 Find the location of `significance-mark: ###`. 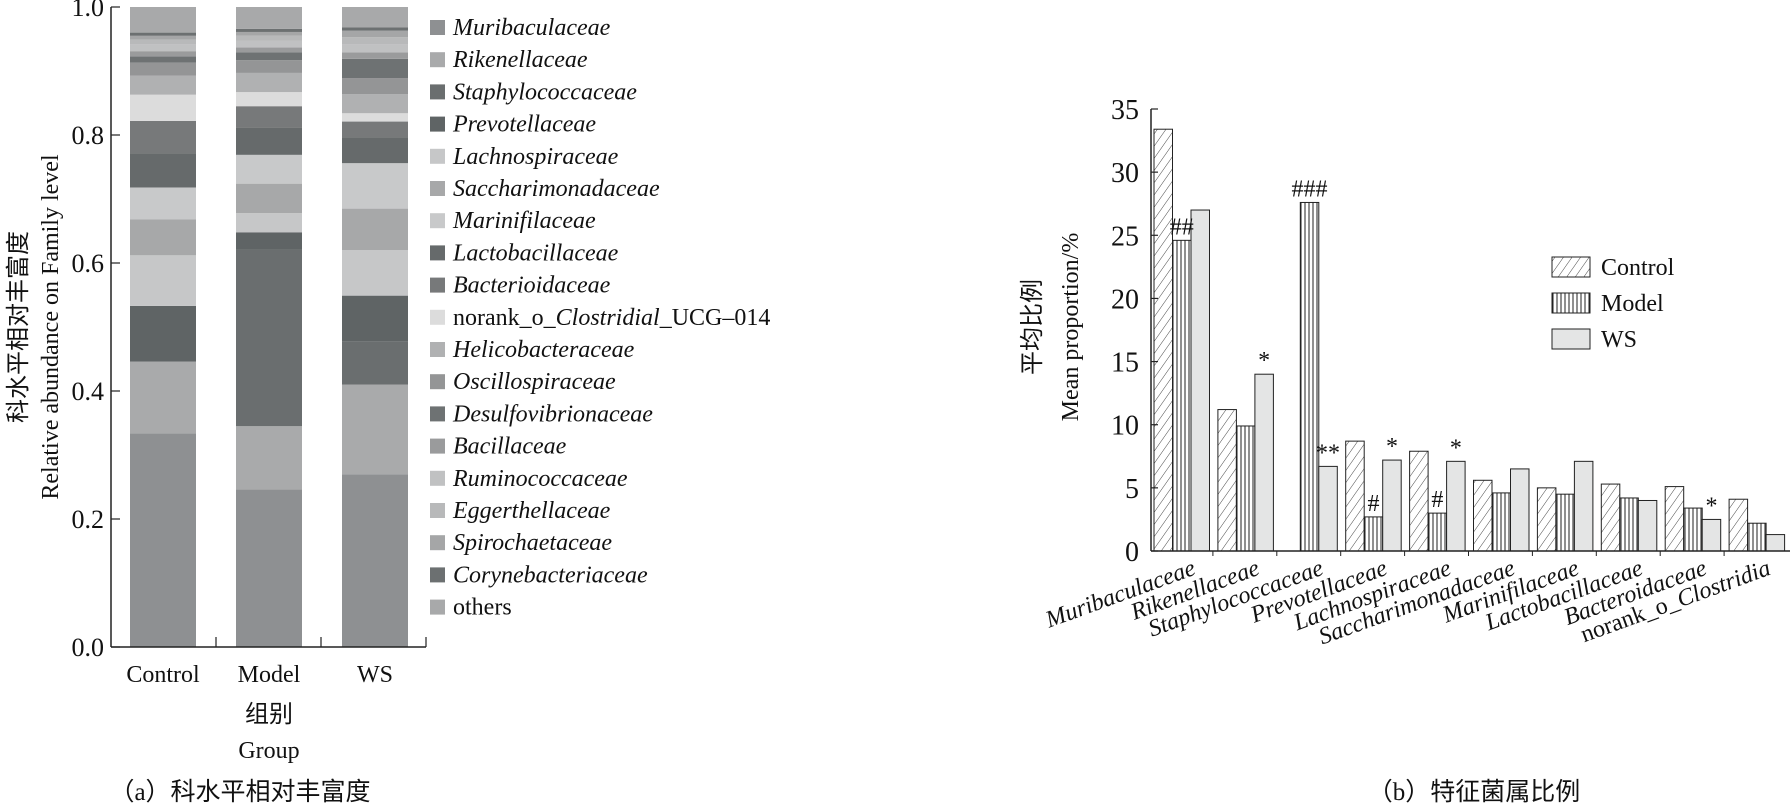

significance-mark: ### is located at coordinates (1310, 189).